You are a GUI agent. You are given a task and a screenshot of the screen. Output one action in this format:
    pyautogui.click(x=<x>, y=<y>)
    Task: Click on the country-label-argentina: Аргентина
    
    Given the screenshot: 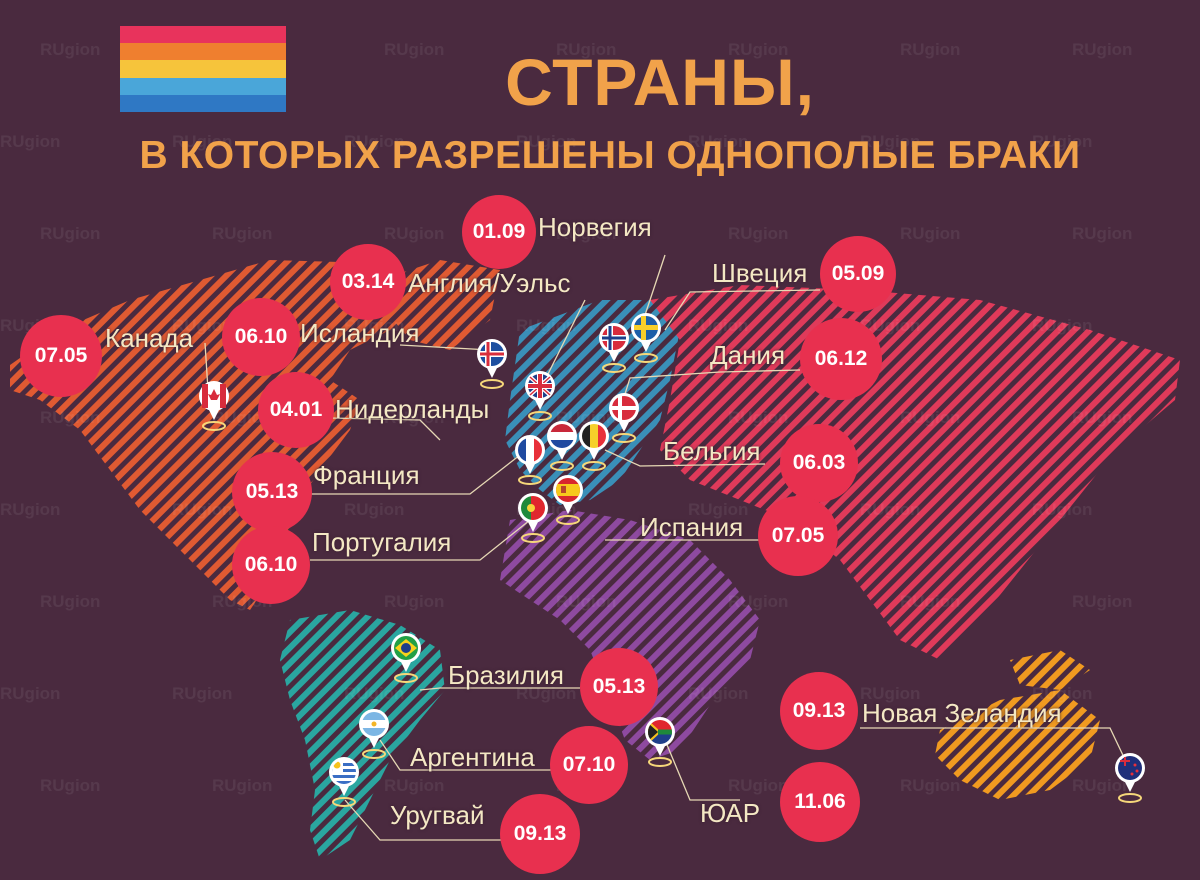 What is the action you would take?
    pyautogui.click(x=472, y=757)
    